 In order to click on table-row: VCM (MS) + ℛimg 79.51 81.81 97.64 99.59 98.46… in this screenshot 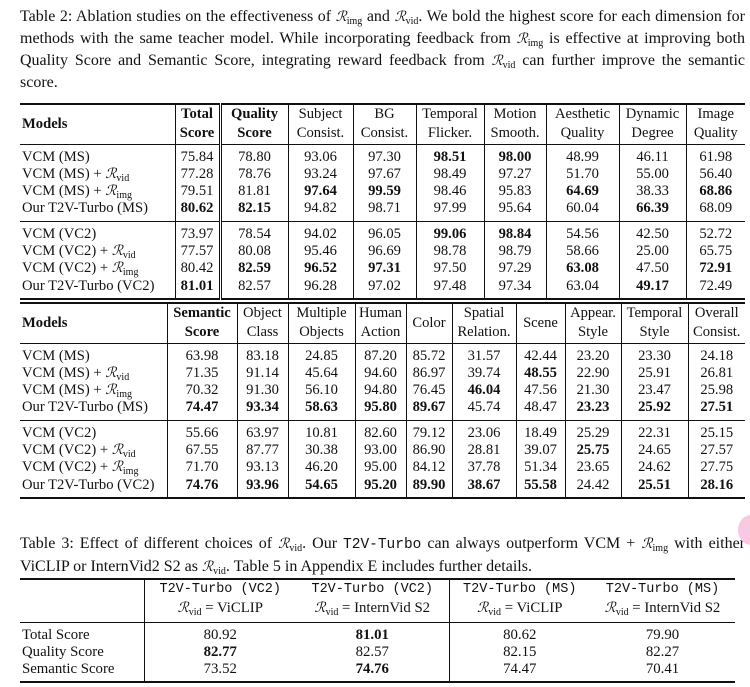, I will do `click(382, 192)`.